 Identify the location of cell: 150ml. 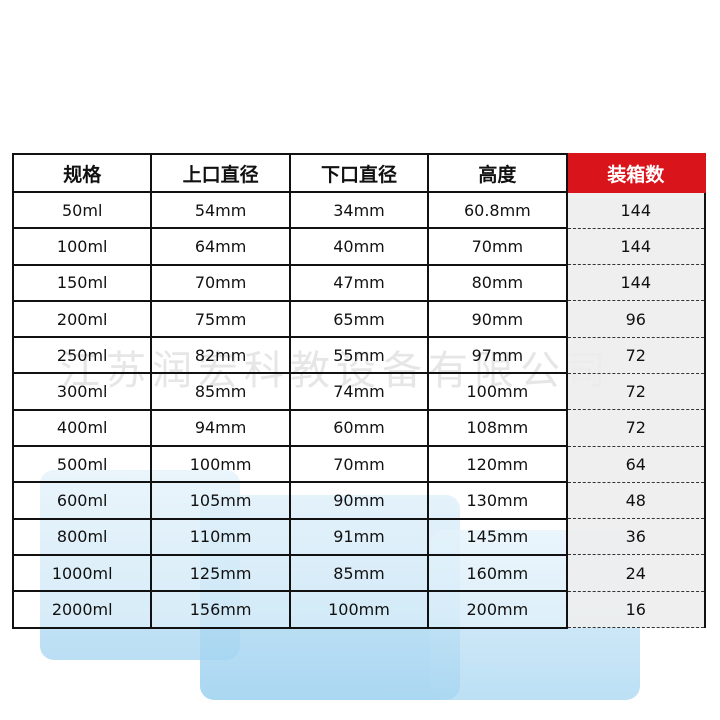
(82, 282).